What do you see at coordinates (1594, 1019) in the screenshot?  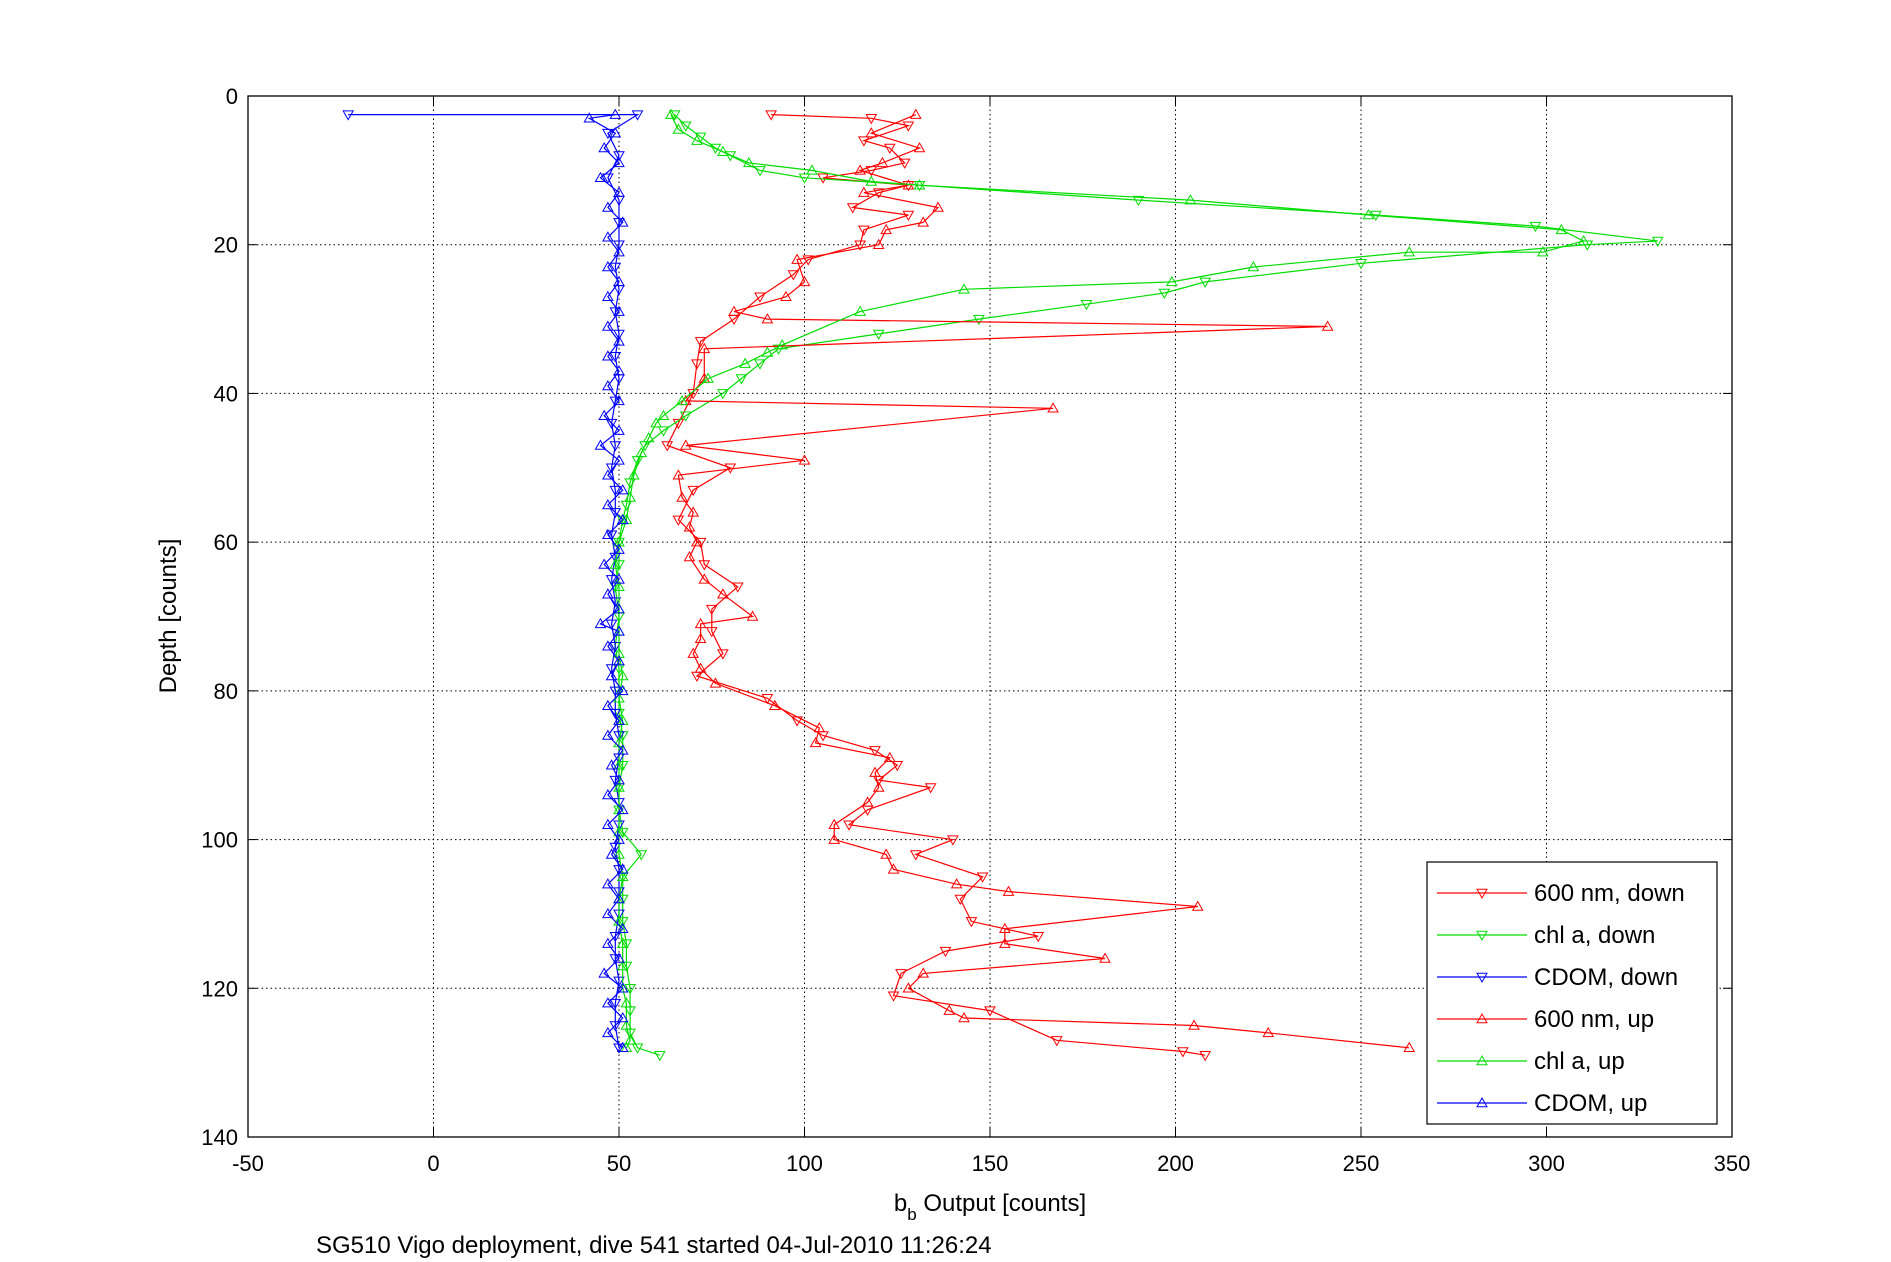 I see `legend-label: 600 nm, up` at bounding box center [1594, 1019].